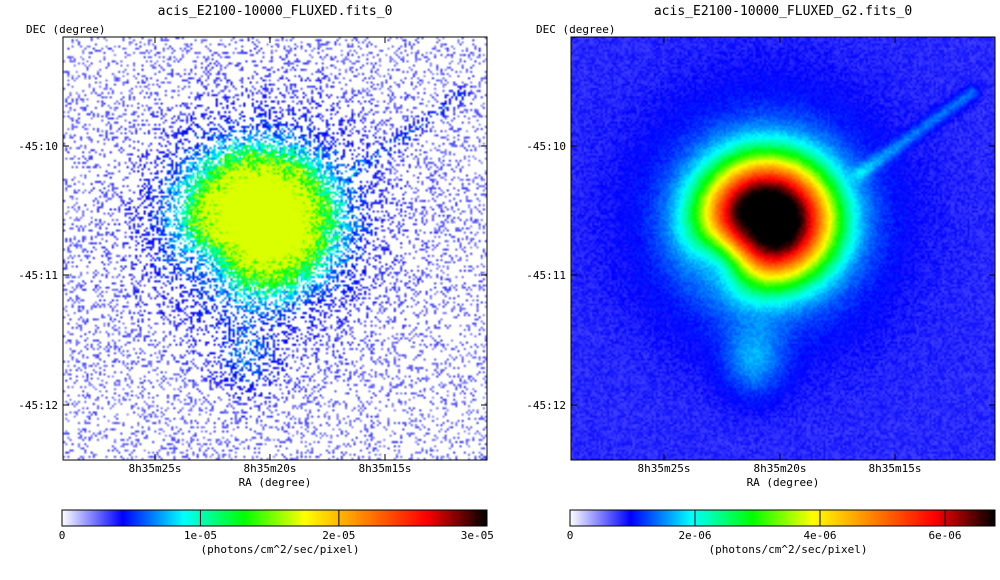  I want to click on colorbar-tick-label: 4e-06, so click(819, 535).